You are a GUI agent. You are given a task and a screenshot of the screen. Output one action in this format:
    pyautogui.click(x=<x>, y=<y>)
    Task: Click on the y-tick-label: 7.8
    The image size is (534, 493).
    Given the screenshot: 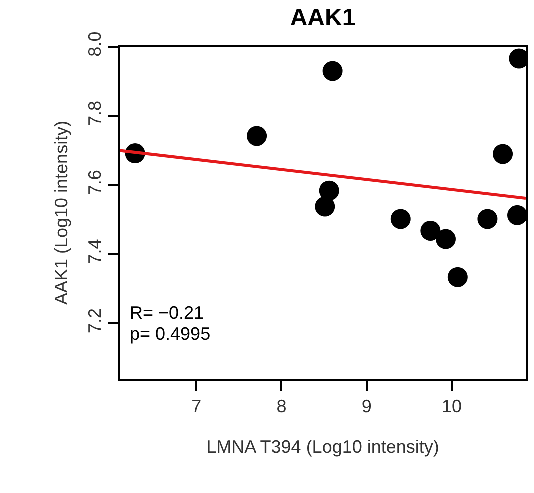 What is the action you would take?
    pyautogui.click(x=95, y=113)
    